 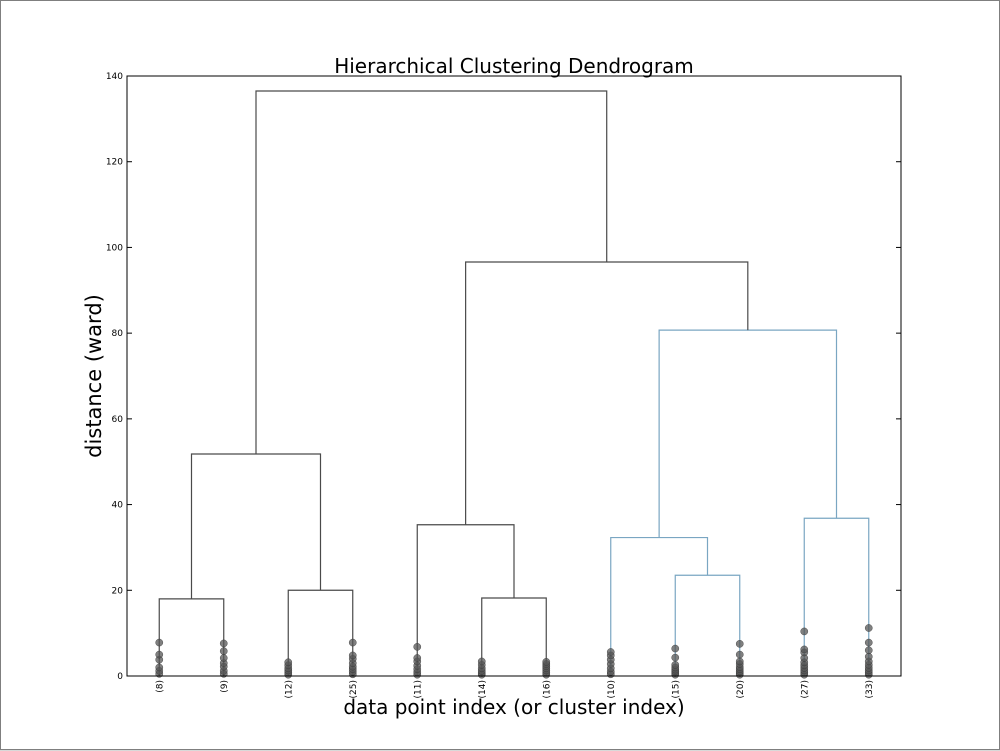 What do you see at coordinates (354, 689) in the screenshot?
I see `x-tick-label: (25)` at bounding box center [354, 689].